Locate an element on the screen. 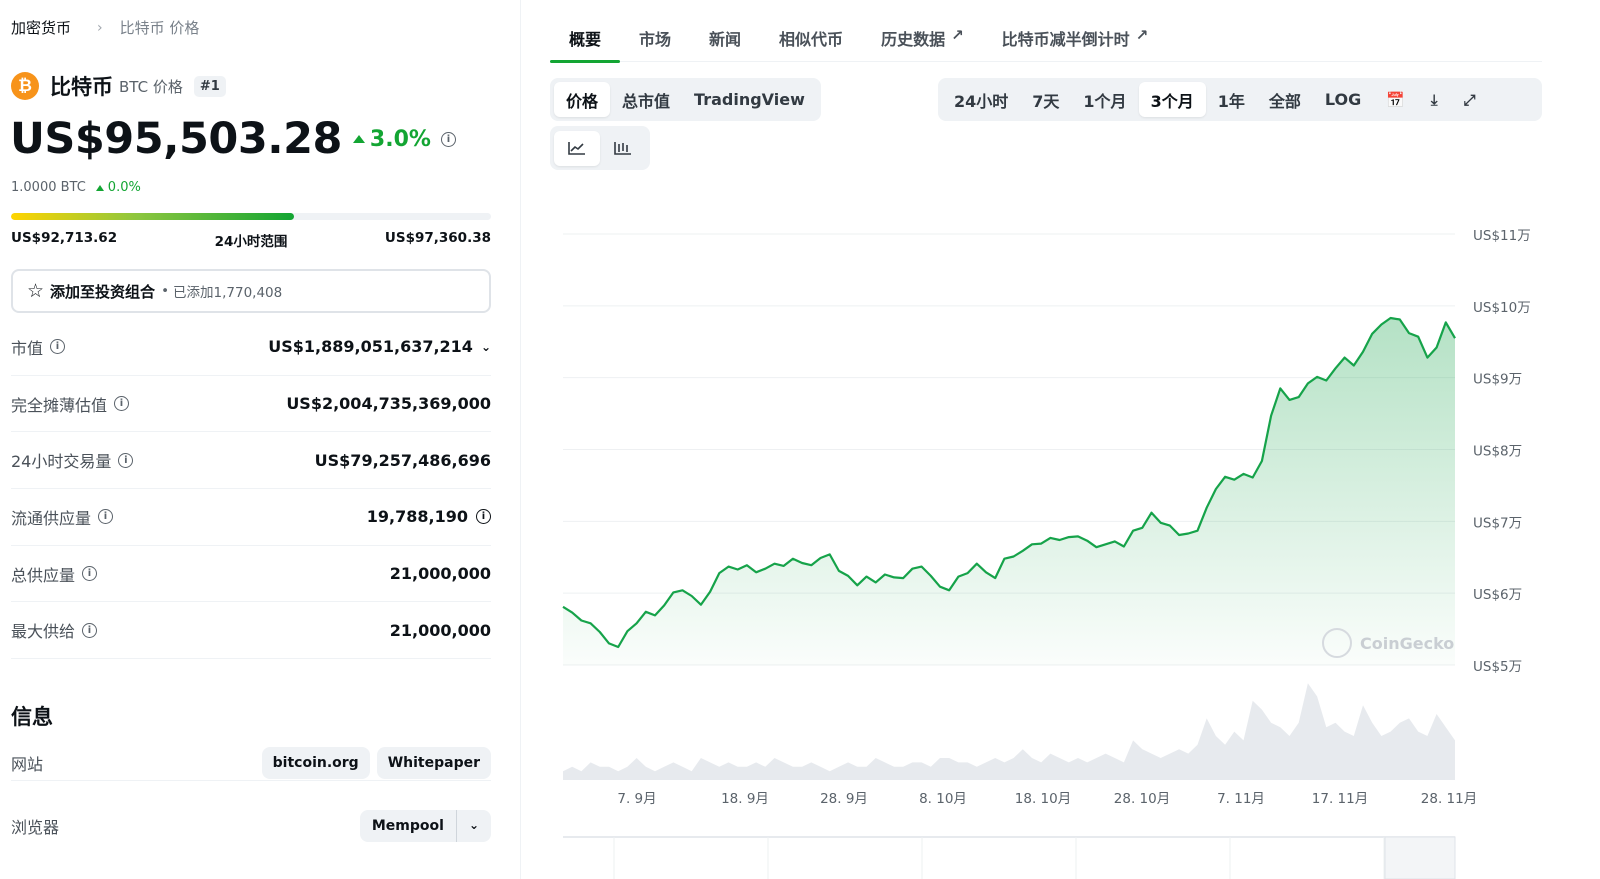  calendar-icon: 📅 is located at coordinates (1395, 99).